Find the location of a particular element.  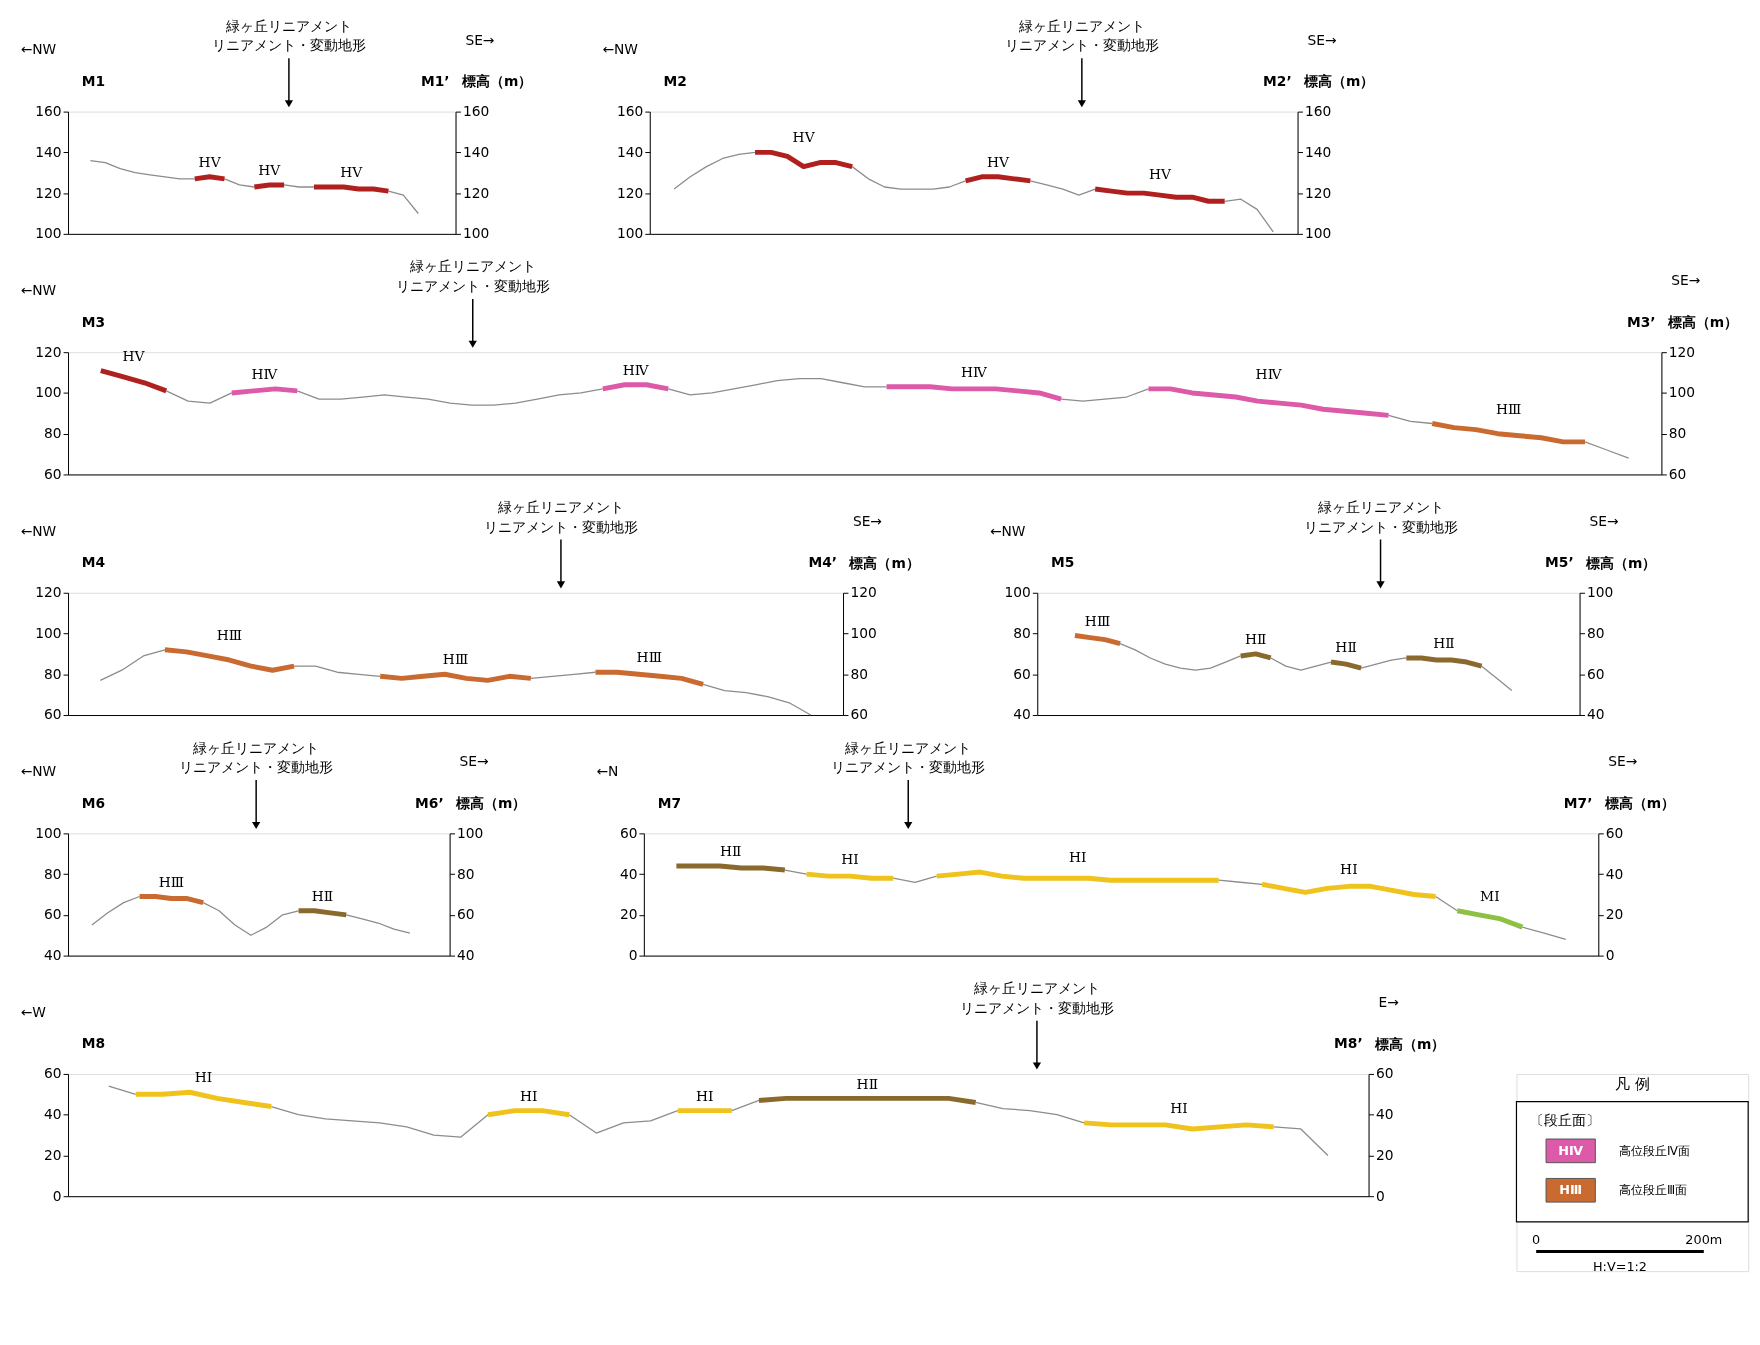

y2-tick-label: 0 is located at coordinates (1380, 1195).